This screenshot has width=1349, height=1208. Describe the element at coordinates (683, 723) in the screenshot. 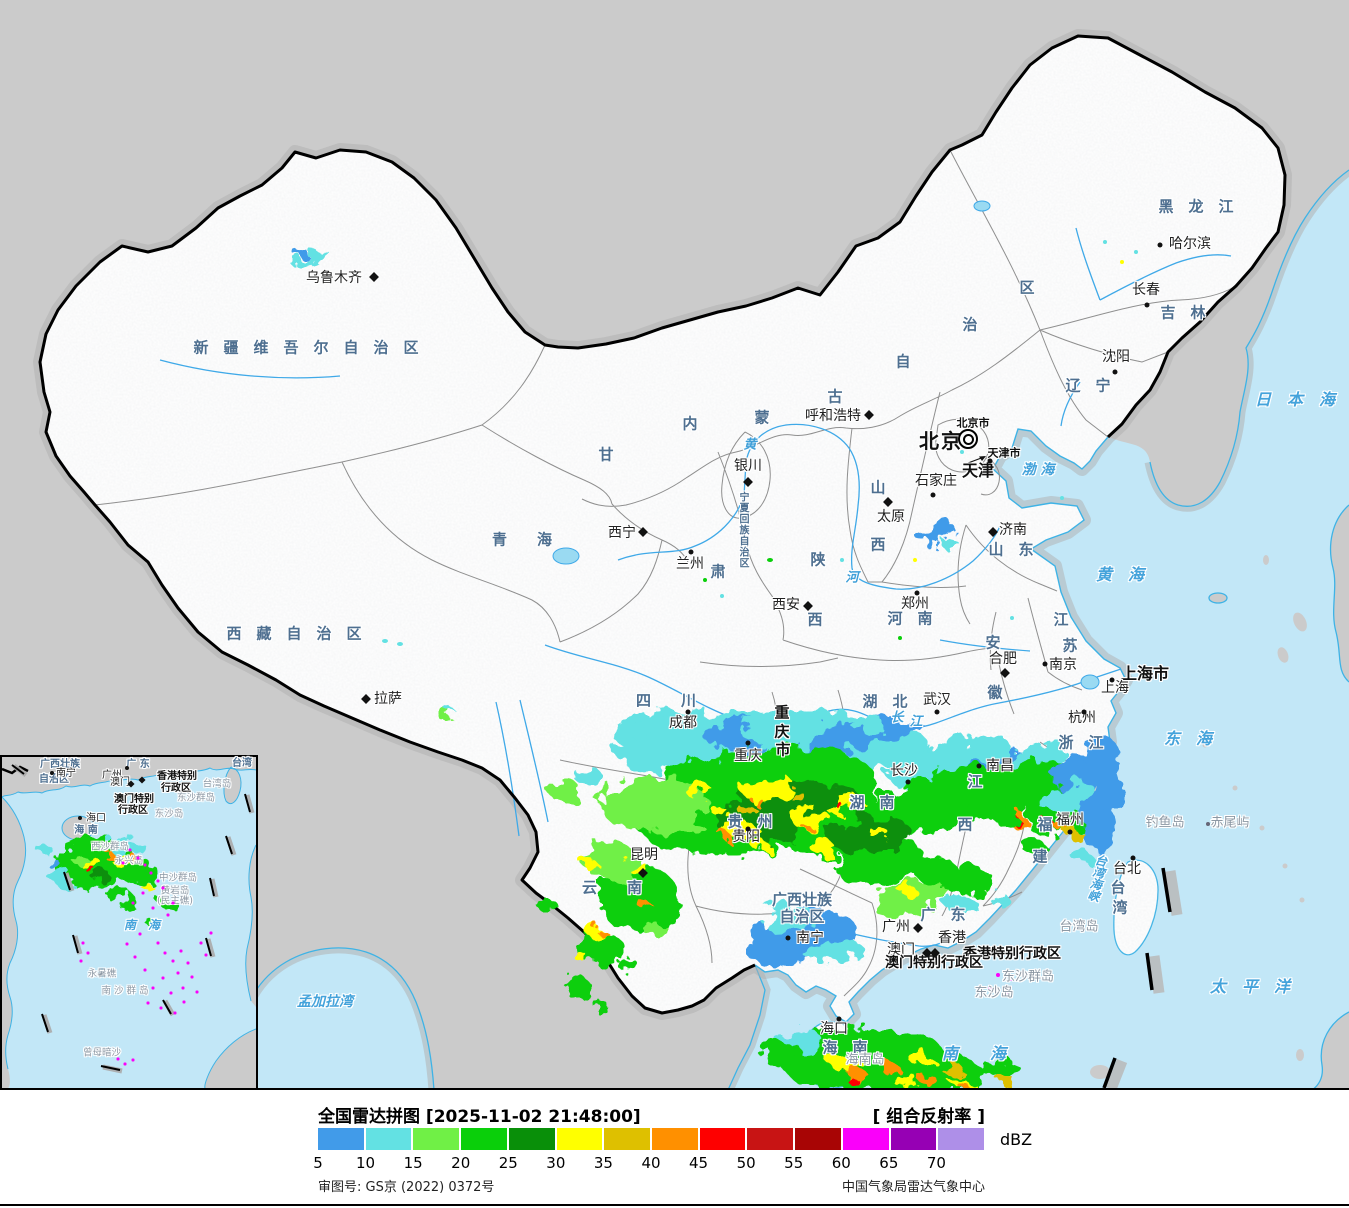

I see `map-label: 成都` at that location.